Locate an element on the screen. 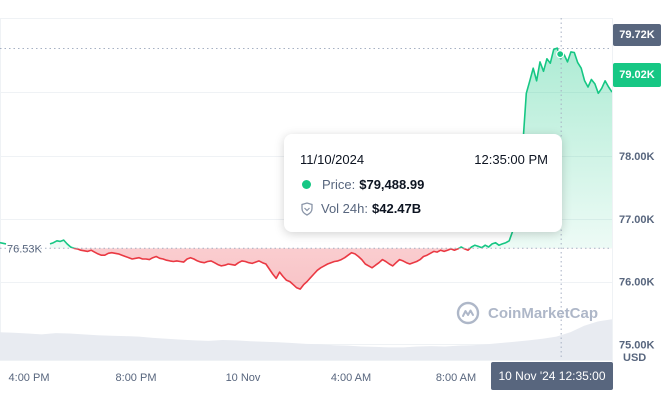  tooltip-volume-label: Vol 24h: is located at coordinates (344, 208).